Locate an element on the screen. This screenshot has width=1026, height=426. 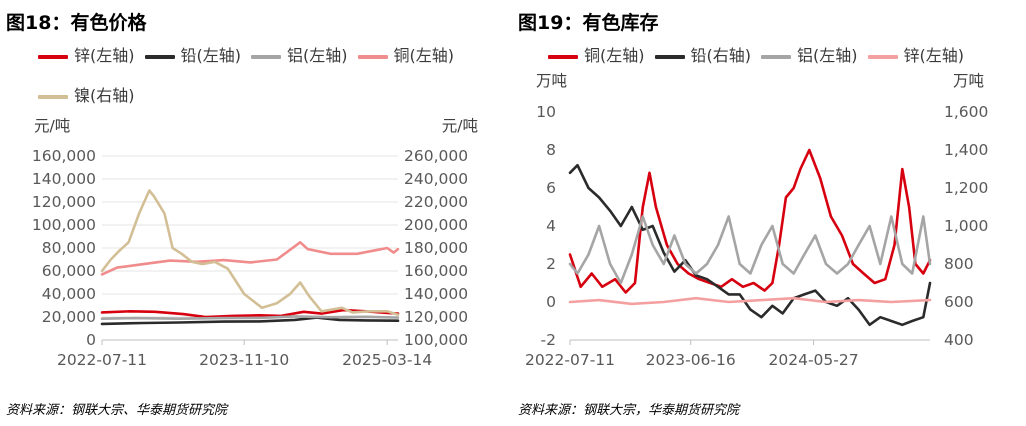
chart-source: 资料来源：钢联大宗，华泰期货研究院 is located at coordinates (629, 410).